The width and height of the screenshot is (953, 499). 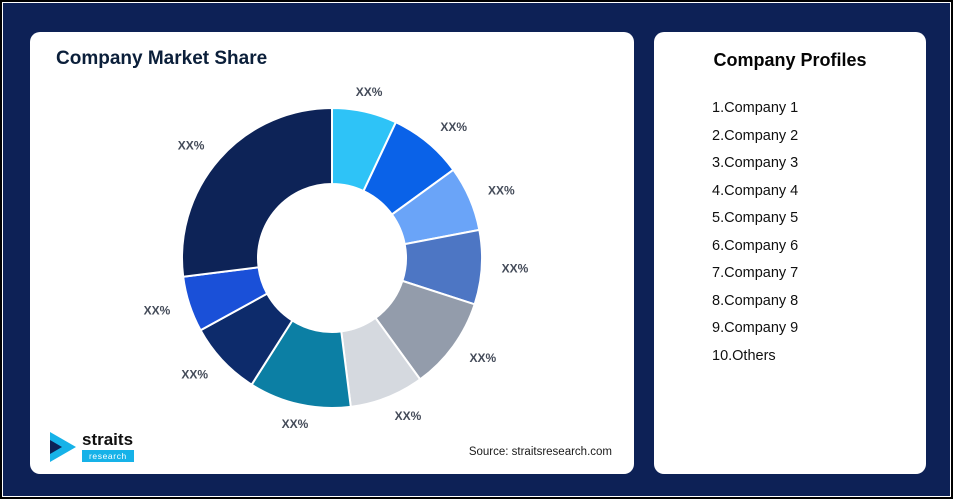 What do you see at coordinates (755, 163) in the screenshot?
I see `list-item: 3.Company 3` at bounding box center [755, 163].